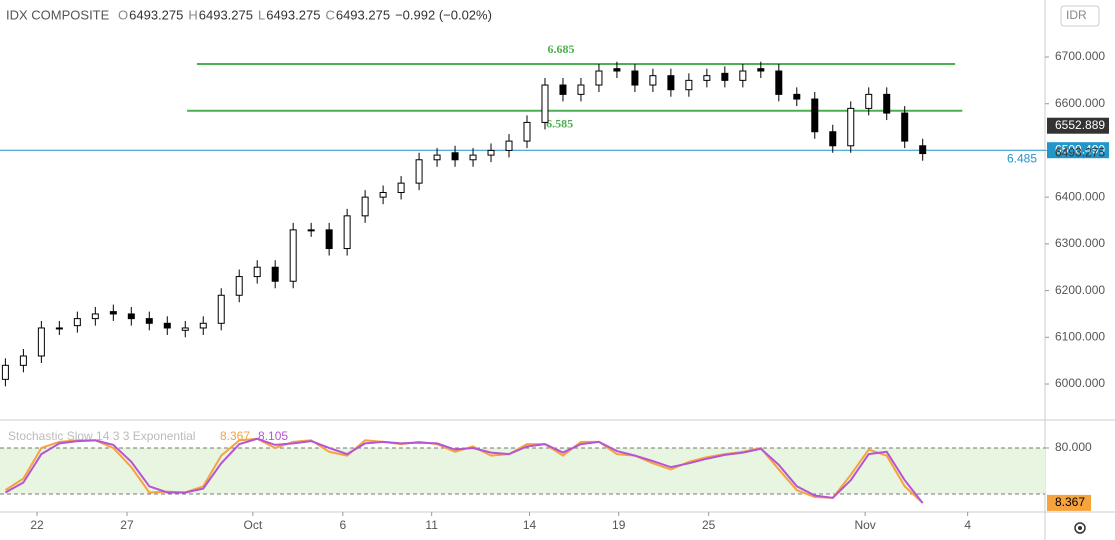 The width and height of the screenshot is (1115, 540). What do you see at coordinates (443, 14) in the screenshot?
I see `change: −0.992 (−0.02%)` at bounding box center [443, 14].